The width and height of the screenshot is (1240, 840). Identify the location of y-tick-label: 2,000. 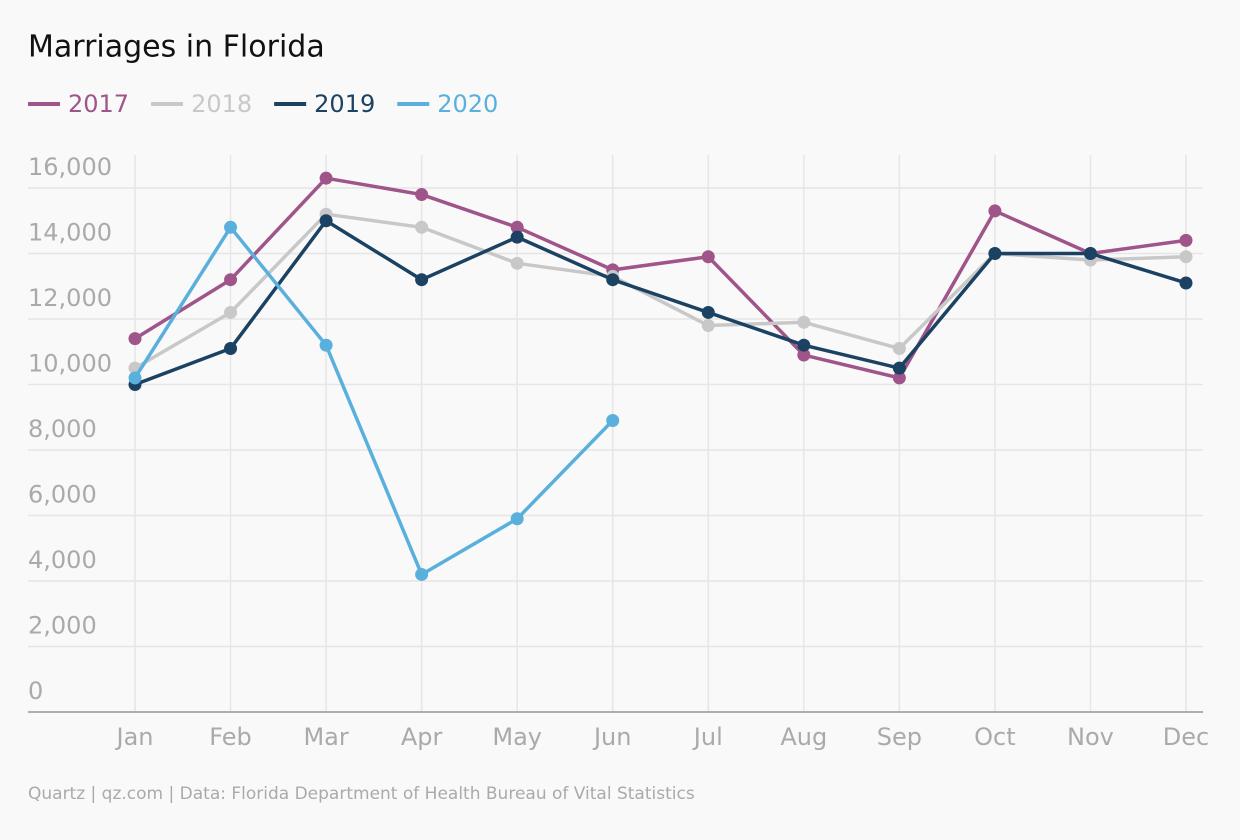
(62, 626).